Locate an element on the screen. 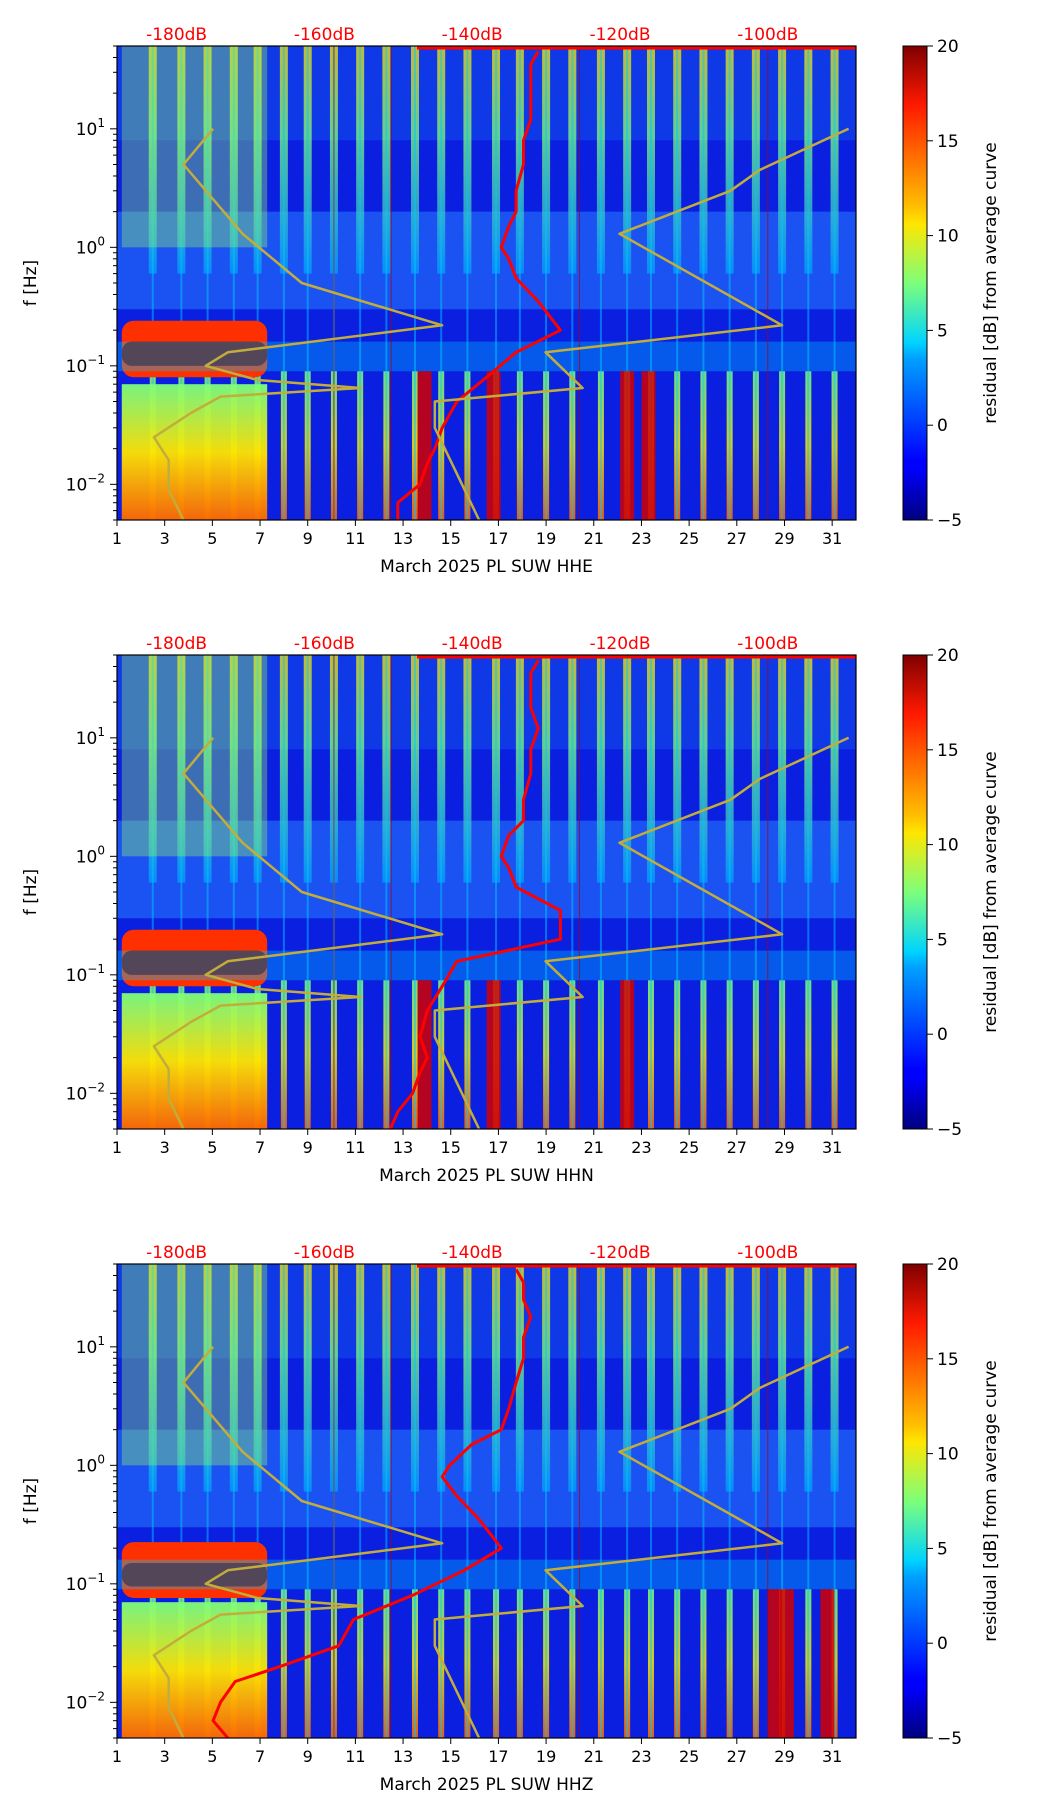 The width and height of the screenshot is (1052, 1806). microseism-peak is located at coordinates (194, 962).